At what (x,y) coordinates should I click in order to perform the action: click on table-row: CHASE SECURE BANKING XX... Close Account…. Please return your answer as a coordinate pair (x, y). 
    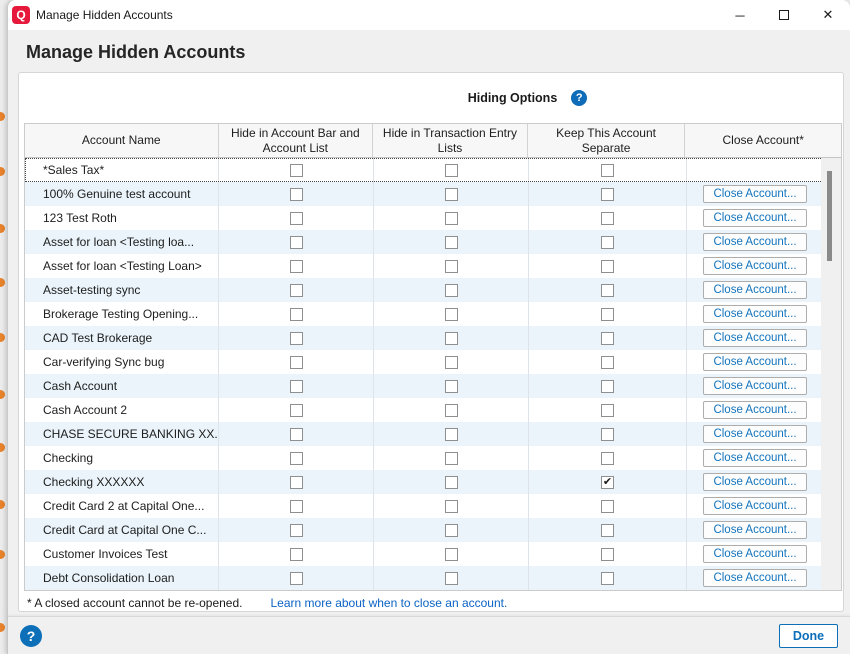
    Looking at the image, I should click on (424, 434).